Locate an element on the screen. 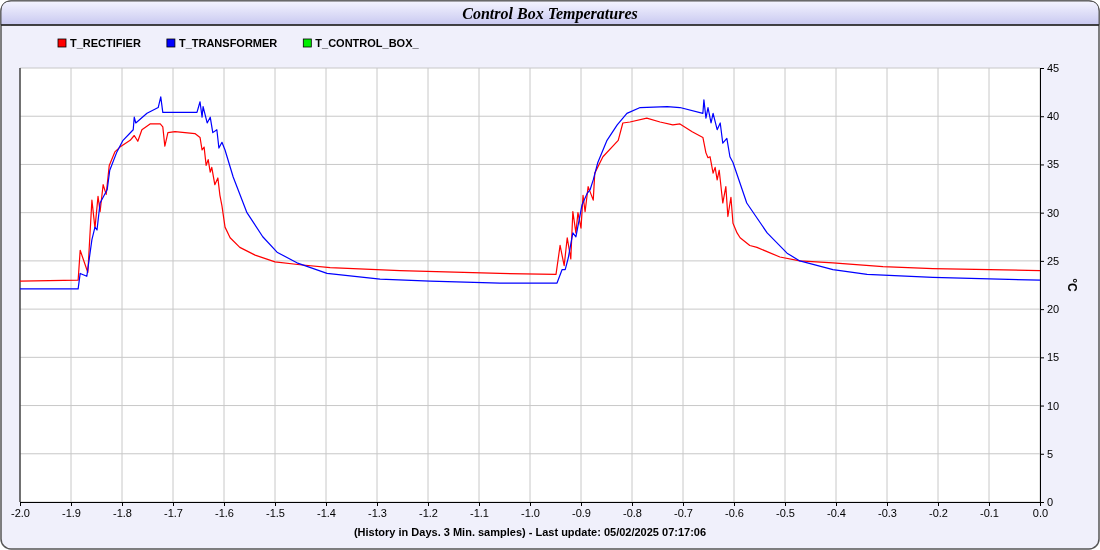 The height and width of the screenshot is (550, 1100). x-tick-label: -1.2 is located at coordinates (428, 512).